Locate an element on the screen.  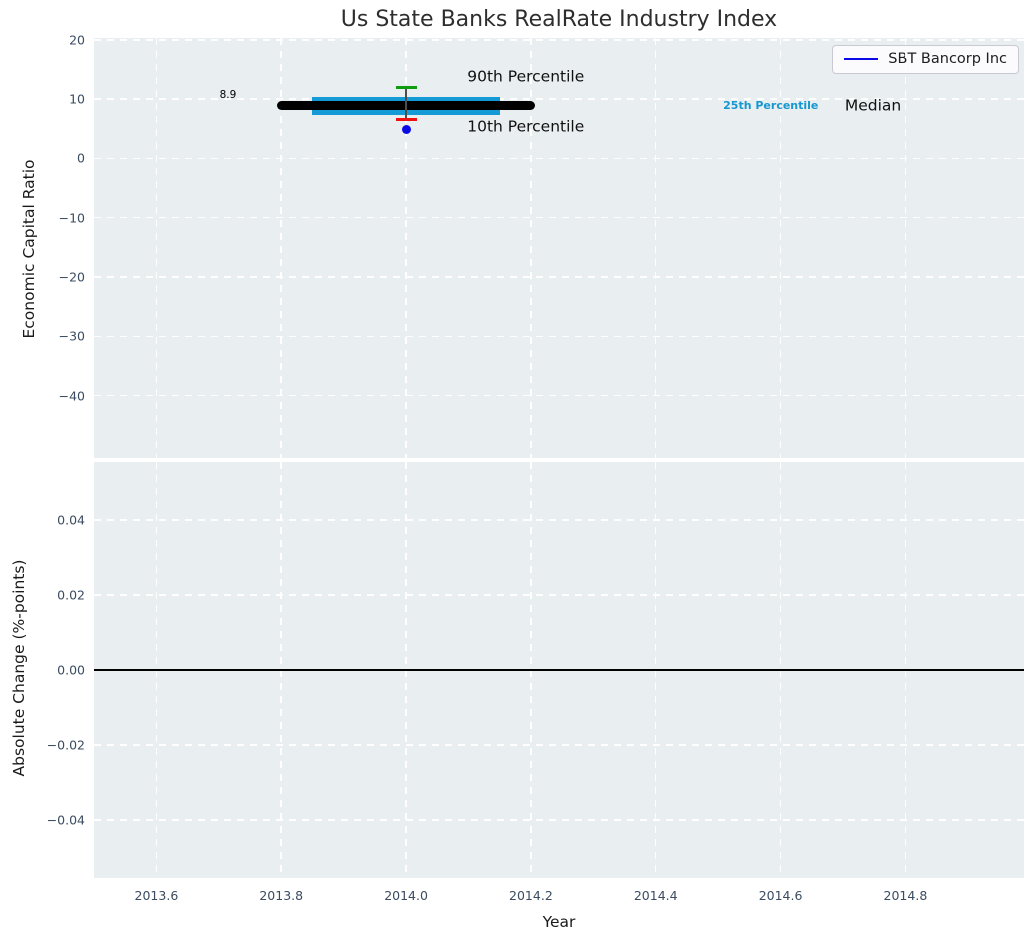
x-tick-label: 2014.2 is located at coordinates (531, 895).